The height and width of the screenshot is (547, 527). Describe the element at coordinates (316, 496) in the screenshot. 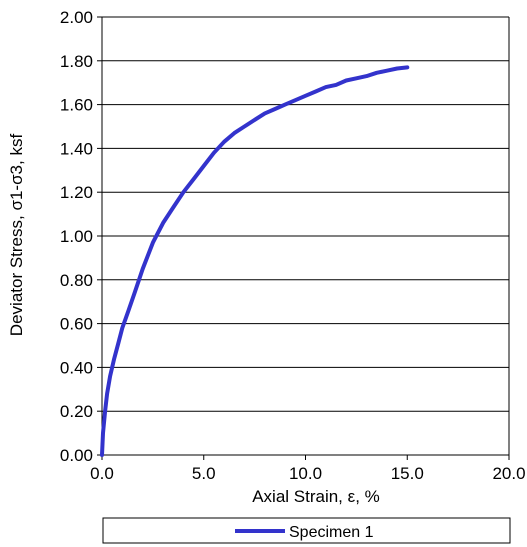

I see `x-axis-title: Axial Strain, ε, %` at that location.